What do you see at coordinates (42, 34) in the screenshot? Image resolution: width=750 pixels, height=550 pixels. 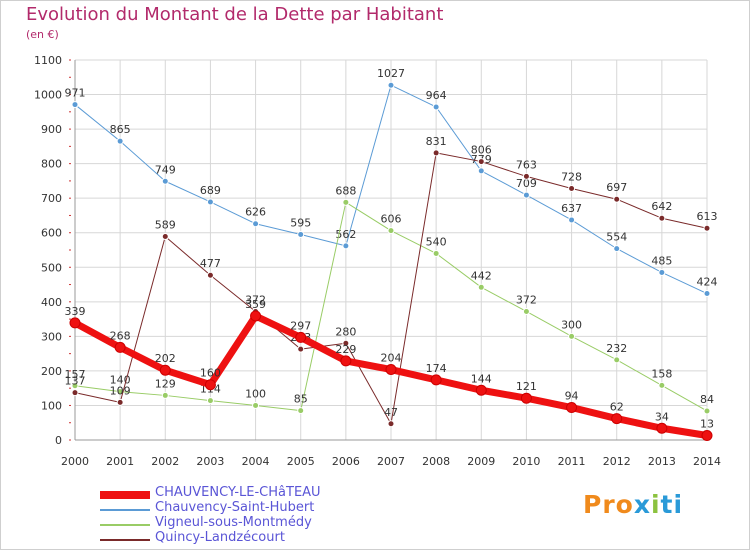 I see `chart-unit-label: (en €)` at bounding box center [42, 34].